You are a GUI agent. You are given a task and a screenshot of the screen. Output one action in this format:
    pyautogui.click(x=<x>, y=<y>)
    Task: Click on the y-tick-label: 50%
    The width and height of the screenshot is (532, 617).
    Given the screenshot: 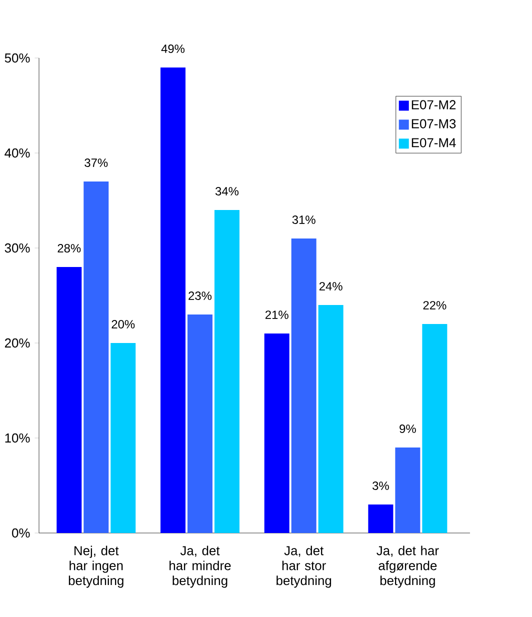 What is the action you would take?
    pyautogui.click(x=17, y=58)
    